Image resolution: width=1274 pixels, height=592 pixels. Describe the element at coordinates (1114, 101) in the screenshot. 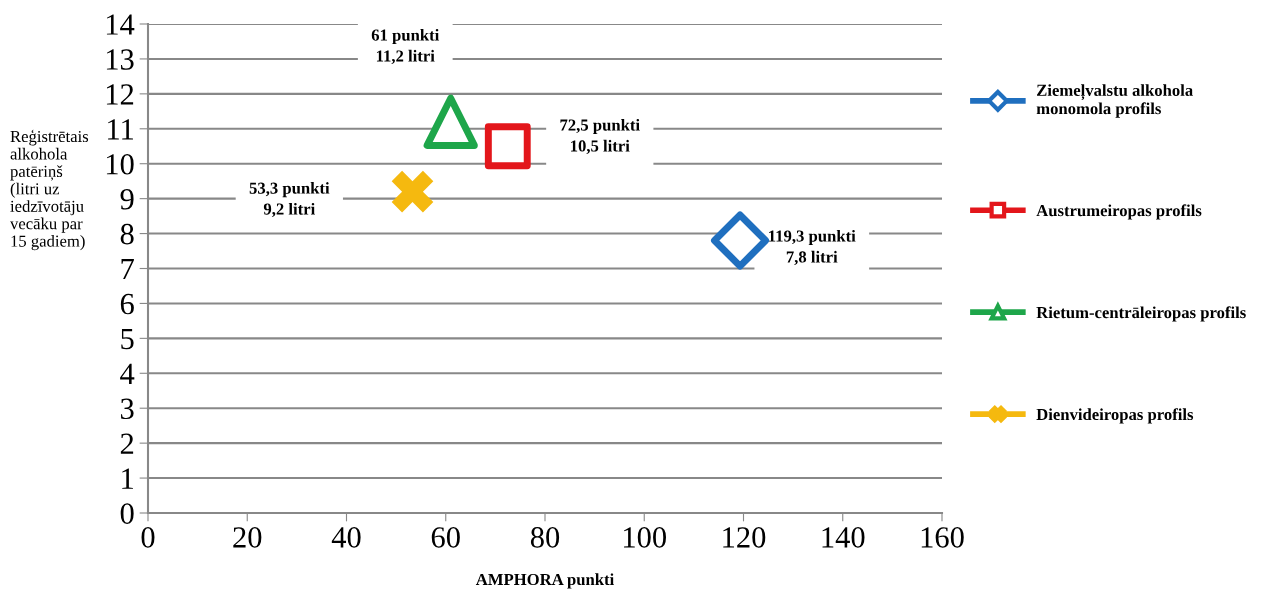

I see `legend-label: Ziemeļvalstu alkohola monomola profils` at that location.